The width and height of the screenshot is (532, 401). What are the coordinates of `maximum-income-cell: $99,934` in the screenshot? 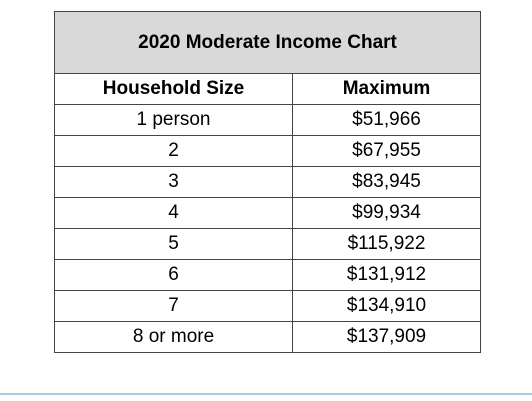 It's located at (386, 213).